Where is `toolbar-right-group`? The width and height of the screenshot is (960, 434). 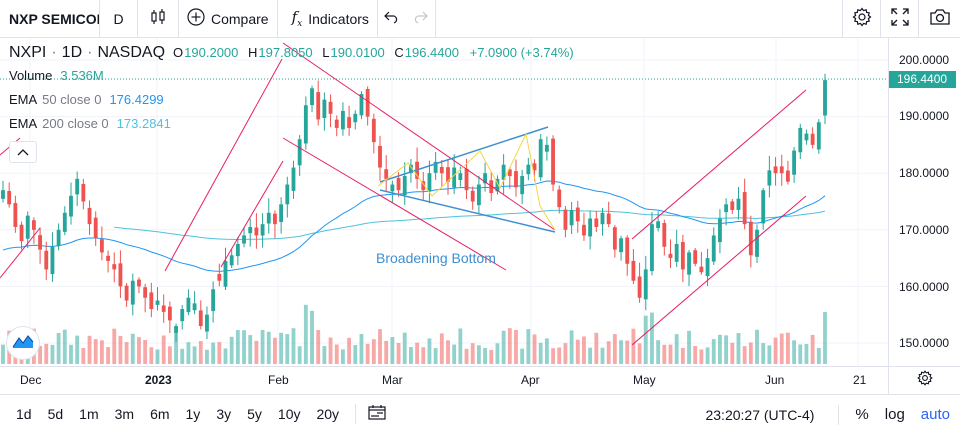
toolbar-right-group is located at coordinates (901, 19).